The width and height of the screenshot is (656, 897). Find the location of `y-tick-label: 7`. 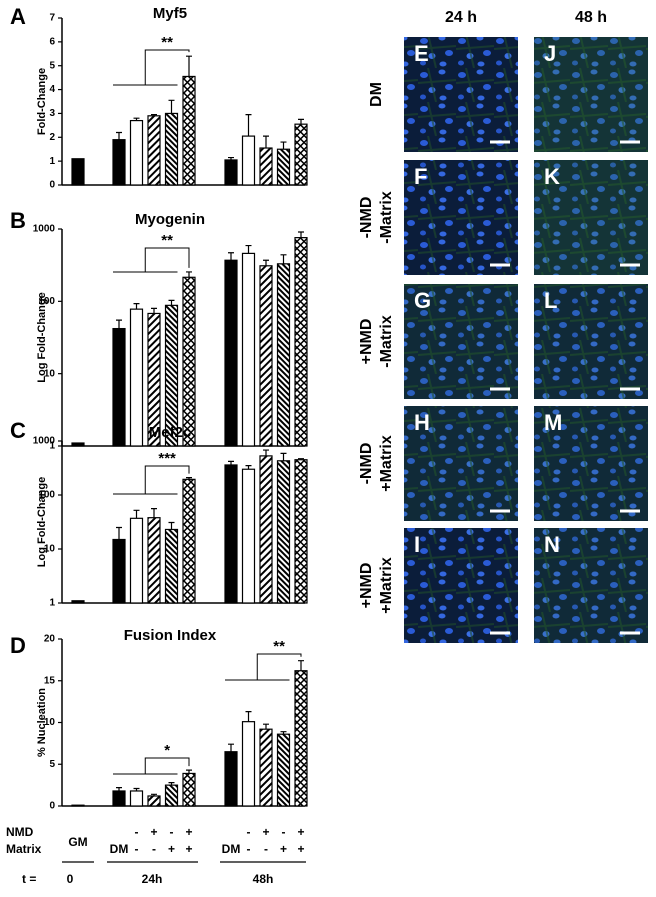

y-tick-label: 7 is located at coordinates (52, 18).